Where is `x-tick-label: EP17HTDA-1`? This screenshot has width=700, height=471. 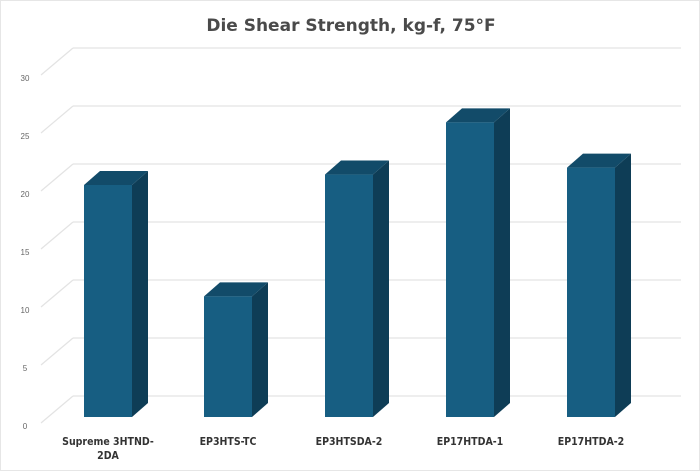
x-tick-label: EP17HTDA-1 is located at coordinates (470, 442).